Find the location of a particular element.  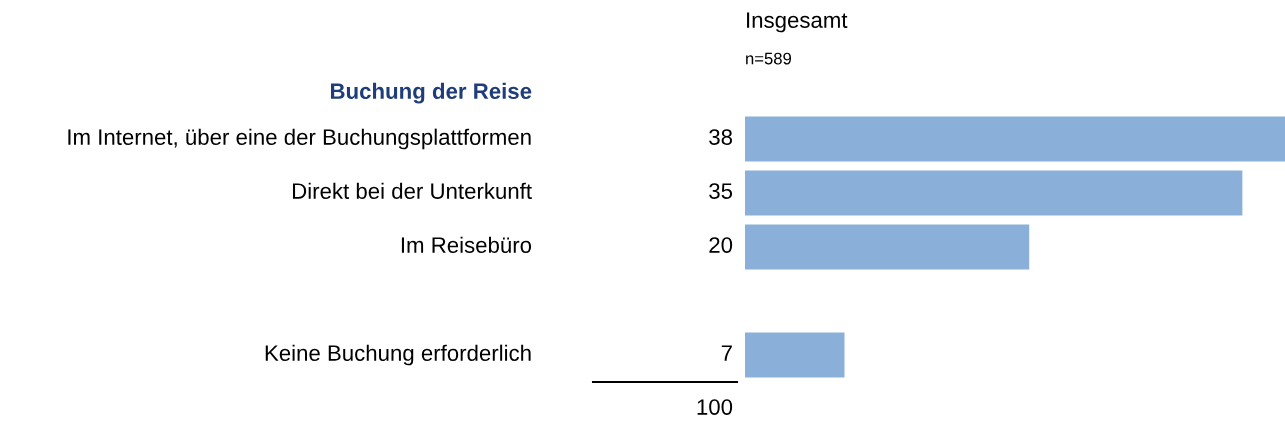

y-tick-label: Keine Buchung erforderlich is located at coordinates (398, 355).